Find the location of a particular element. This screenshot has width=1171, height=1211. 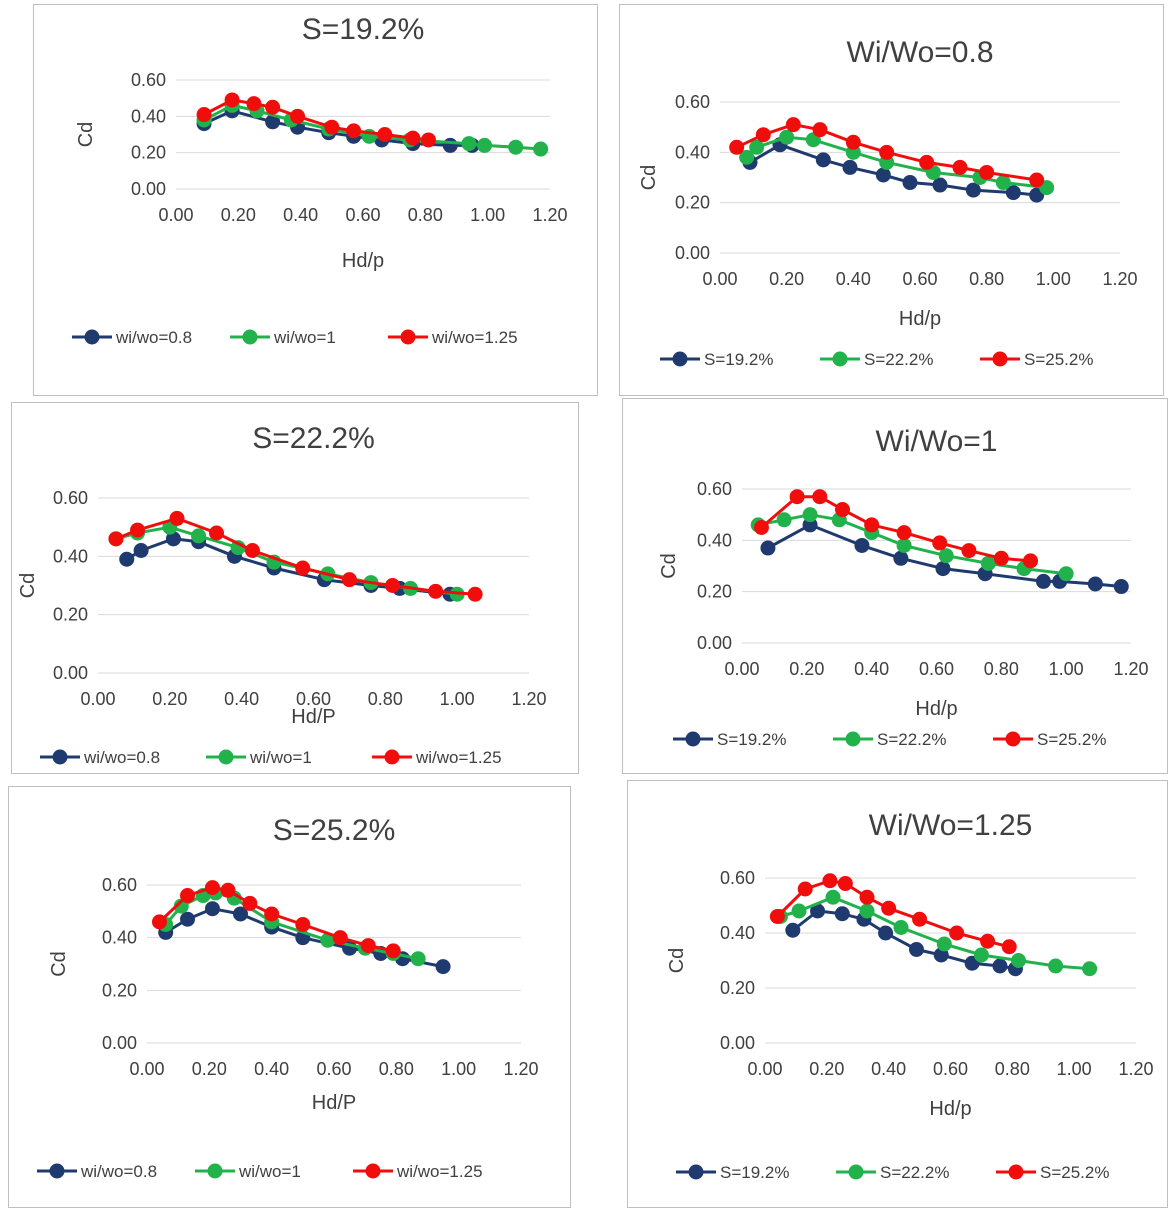

legend-item: S=19.2% is located at coordinates (729, 739).